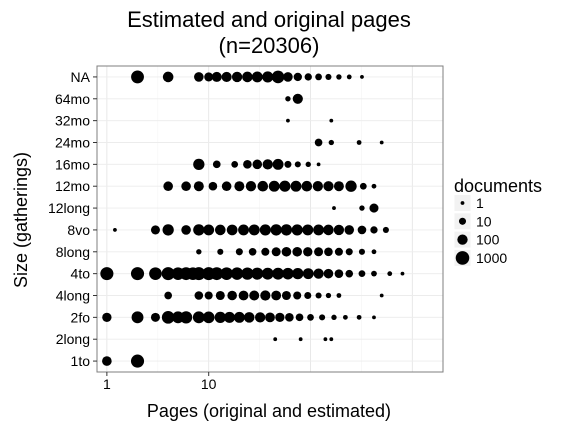 This screenshot has height=432, width=576. I want to click on legend-label: 100, so click(488, 240).